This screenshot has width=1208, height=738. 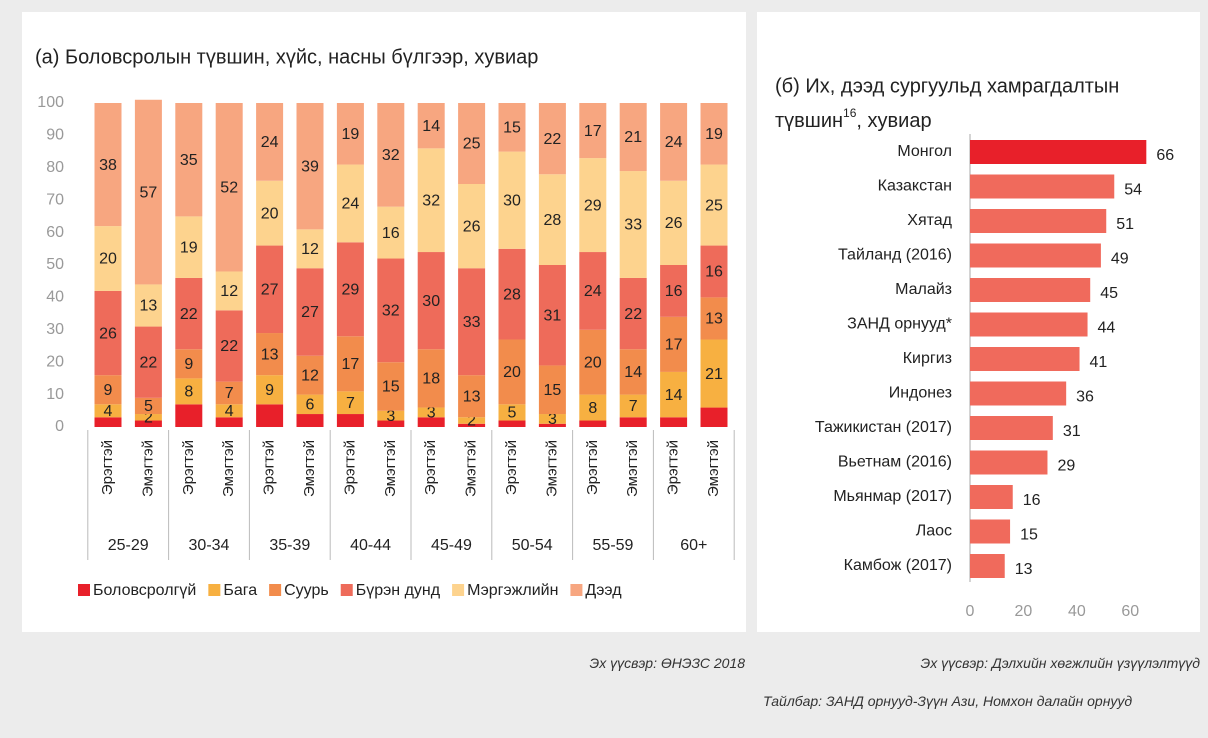 I want to click on legend-label: Бага, so click(x=240, y=590).